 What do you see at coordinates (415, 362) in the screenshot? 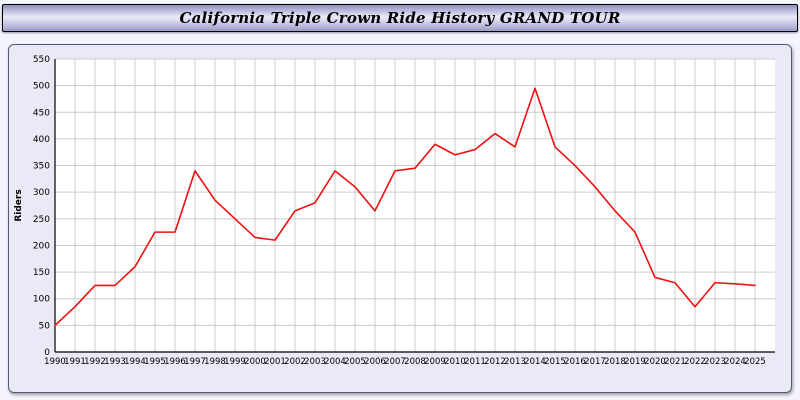
I see `x-tick-label: 2008` at bounding box center [415, 362].